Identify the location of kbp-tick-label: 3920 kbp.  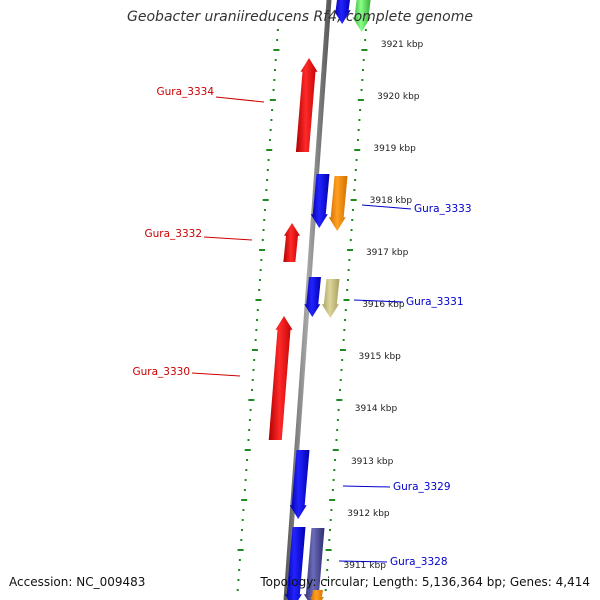
(398, 97).